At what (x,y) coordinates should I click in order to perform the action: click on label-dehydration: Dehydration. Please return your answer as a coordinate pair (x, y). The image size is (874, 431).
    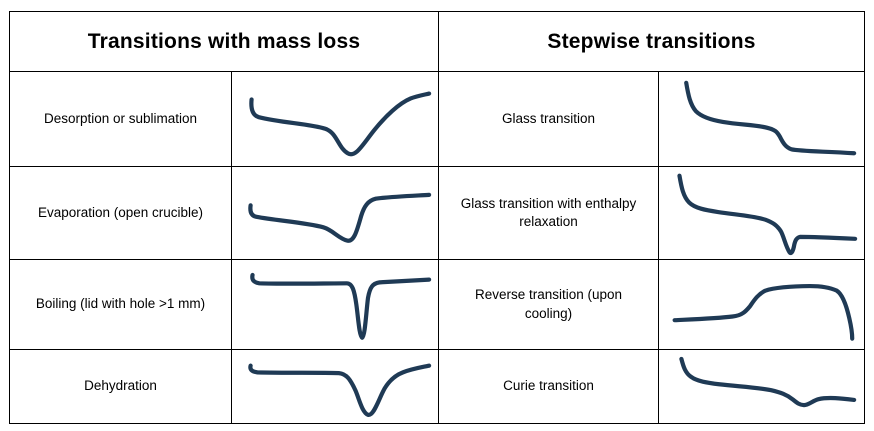
    Looking at the image, I should click on (121, 386).